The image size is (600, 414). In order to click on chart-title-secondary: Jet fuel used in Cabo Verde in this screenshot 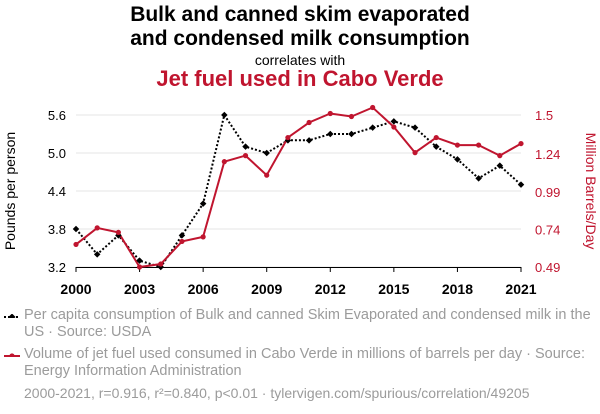, I will do `click(300, 78)`.